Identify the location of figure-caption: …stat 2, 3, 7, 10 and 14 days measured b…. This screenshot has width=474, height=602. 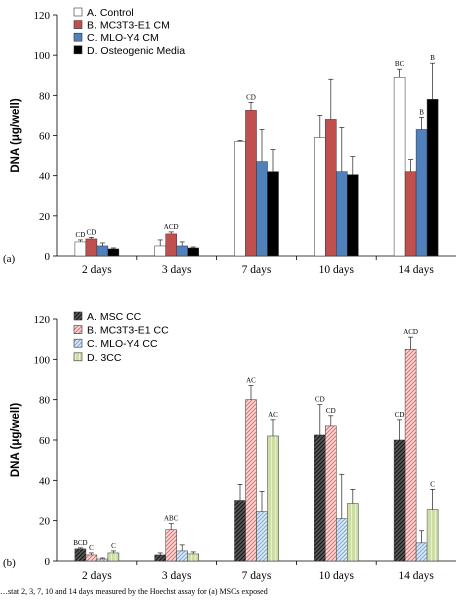
(134, 591).